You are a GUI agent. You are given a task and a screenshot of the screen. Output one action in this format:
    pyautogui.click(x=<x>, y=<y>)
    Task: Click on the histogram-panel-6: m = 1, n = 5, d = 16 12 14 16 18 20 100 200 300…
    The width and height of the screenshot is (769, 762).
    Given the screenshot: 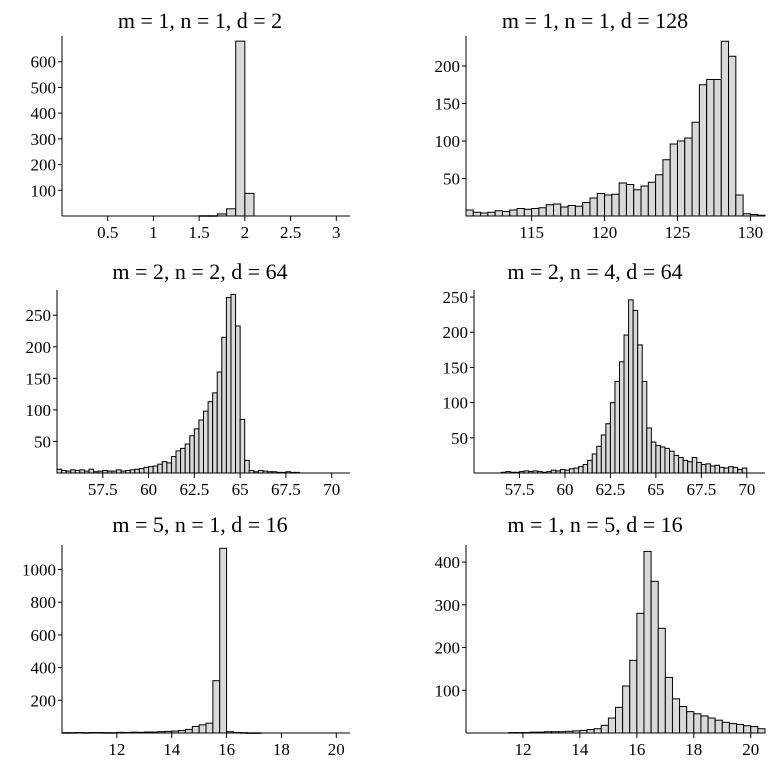 What is the action you would take?
    pyautogui.click(x=600, y=635)
    